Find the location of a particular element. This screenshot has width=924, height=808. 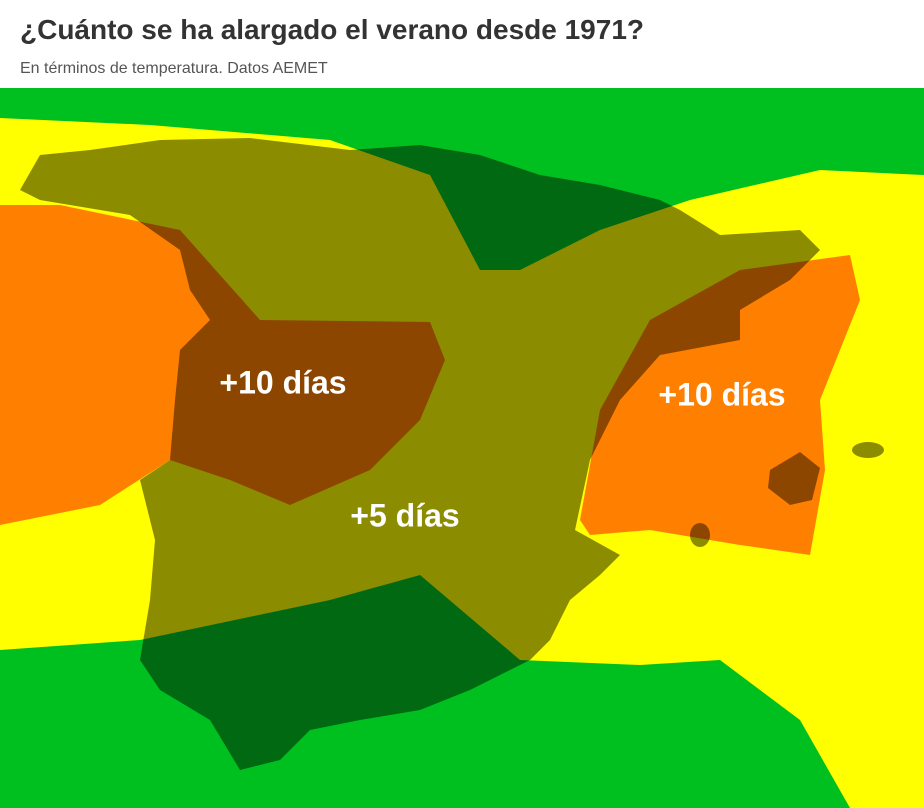

orange-zone is located at coordinates (720, 405).